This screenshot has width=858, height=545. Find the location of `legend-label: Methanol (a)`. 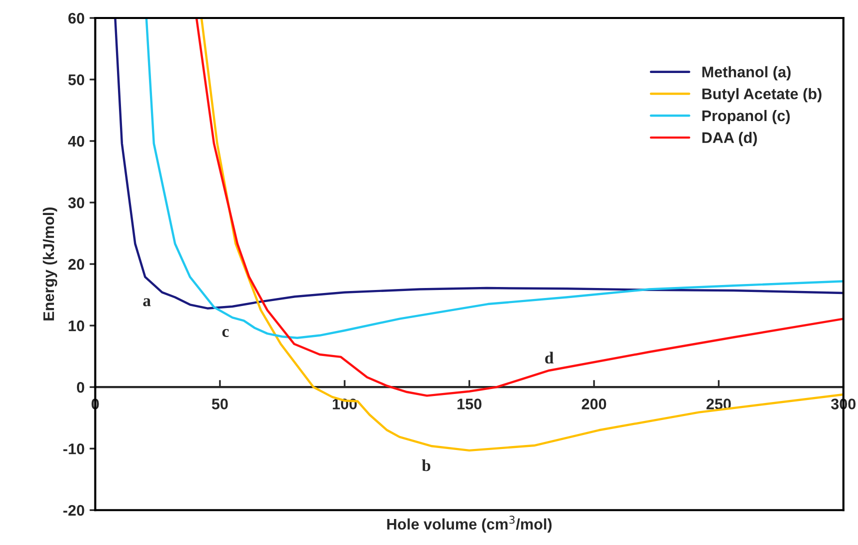

legend-label: Methanol (a) is located at coordinates (746, 73).